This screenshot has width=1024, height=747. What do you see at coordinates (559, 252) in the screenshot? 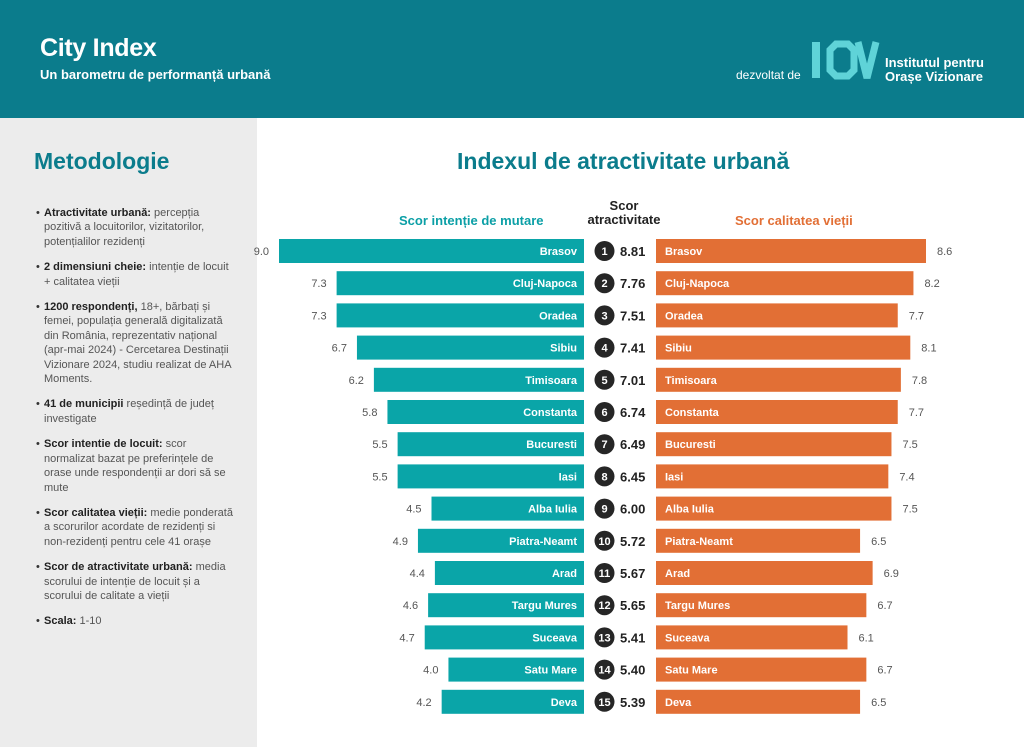
I see `intent-bar-city-label: Brasov` at bounding box center [559, 252].